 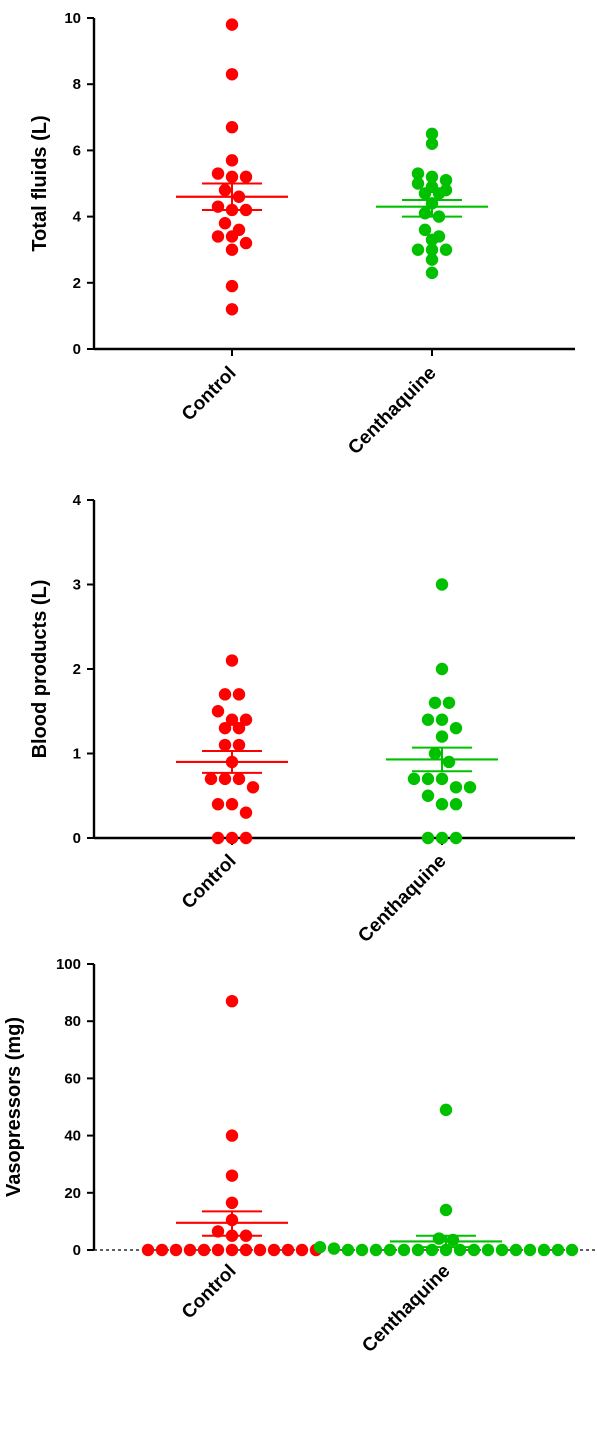 What do you see at coordinates (68, 964) in the screenshot?
I see `y-tick-label: 100` at bounding box center [68, 964].